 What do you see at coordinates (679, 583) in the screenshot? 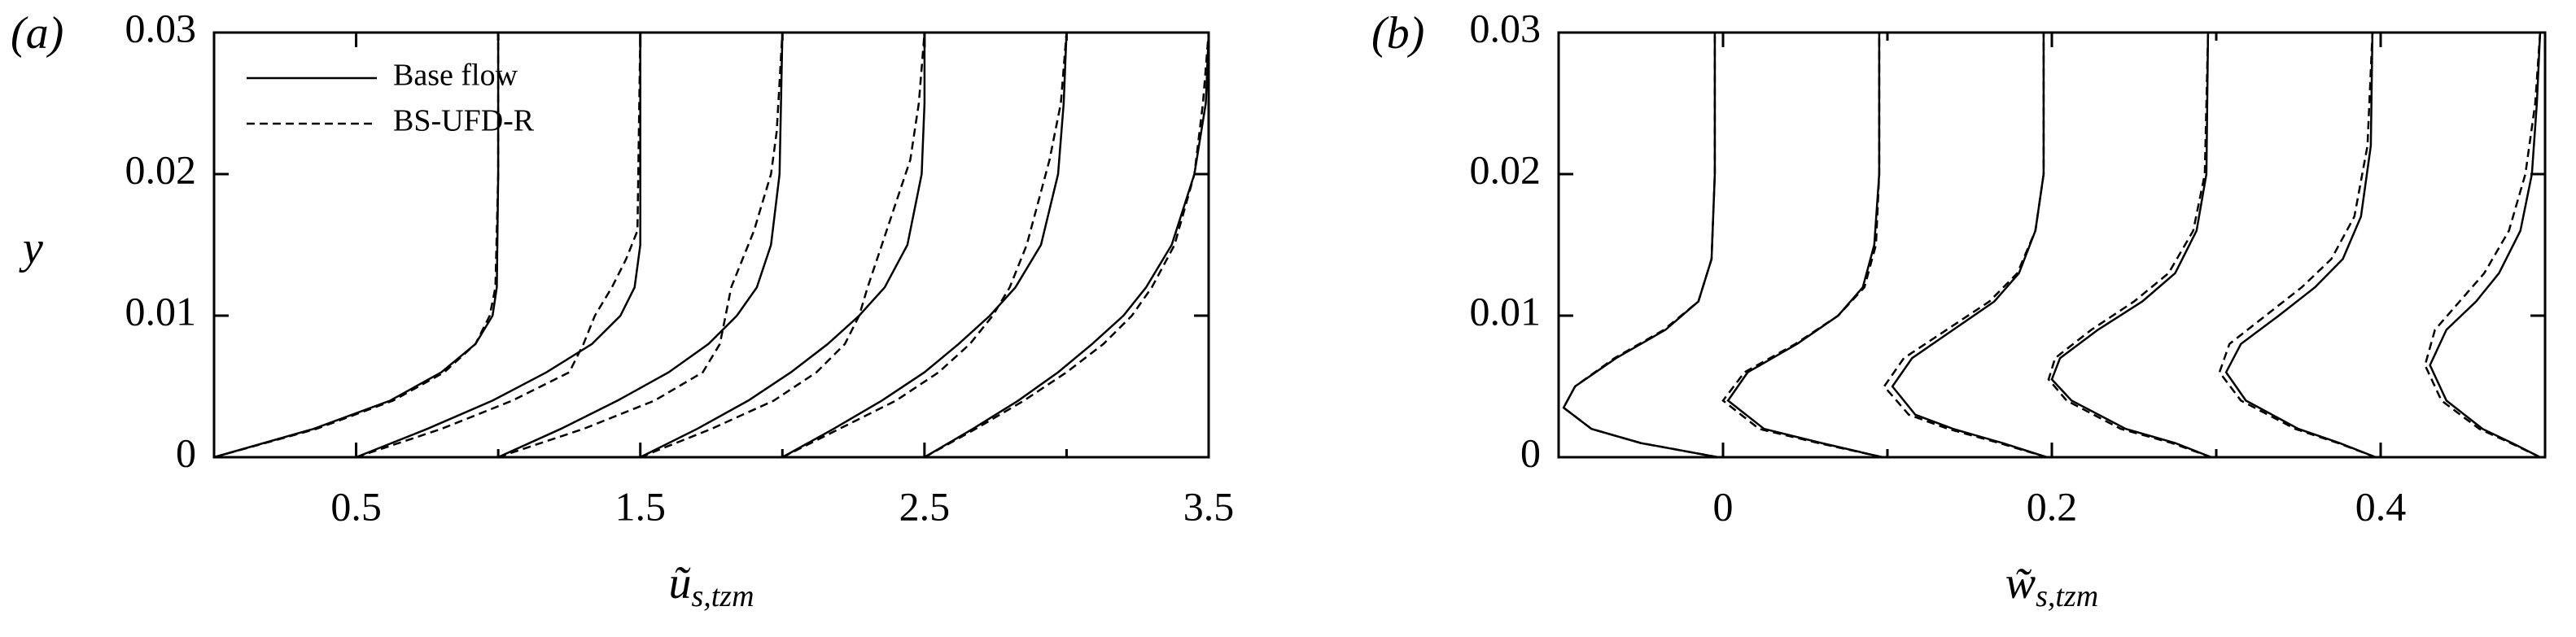
I see `x-axis-symbol: ũ` at bounding box center [679, 583].